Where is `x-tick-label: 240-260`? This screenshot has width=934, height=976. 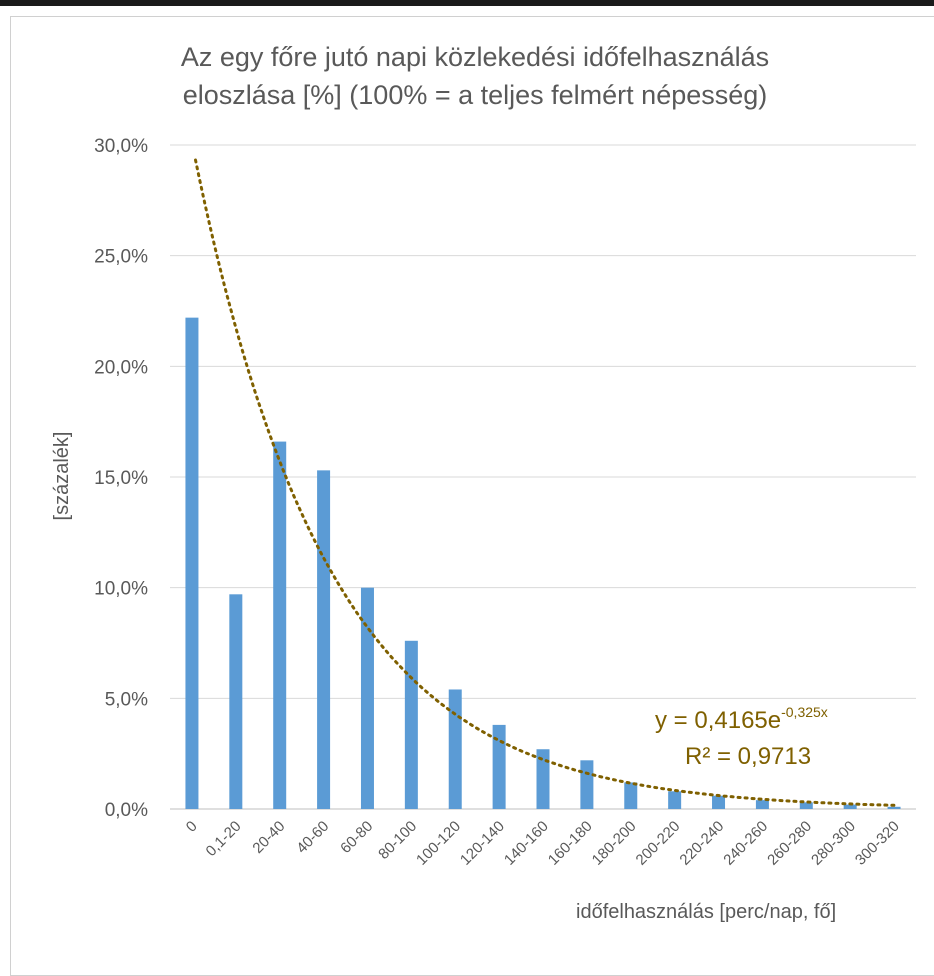 x-tick-label: 240-260 is located at coordinates (745, 843).